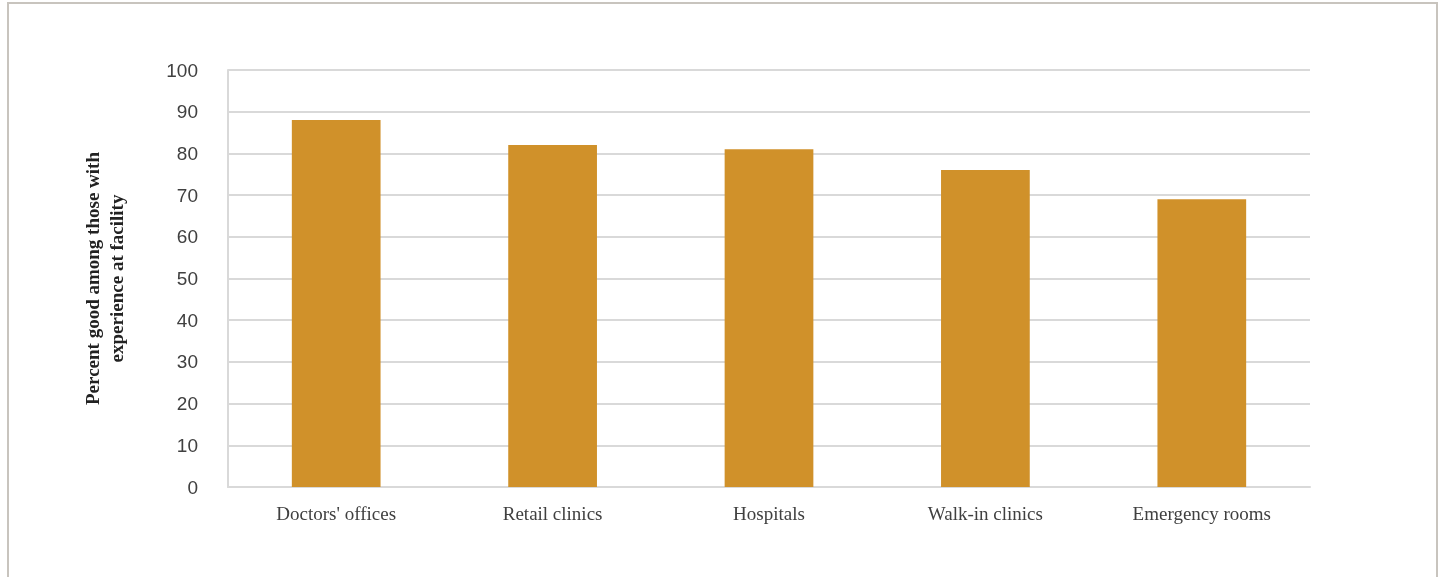 Image resolution: width=1445 pixels, height=577 pixels. What do you see at coordinates (769, 513) in the screenshot?
I see `x-tick-label: Hospitals` at bounding box center [769, 513].